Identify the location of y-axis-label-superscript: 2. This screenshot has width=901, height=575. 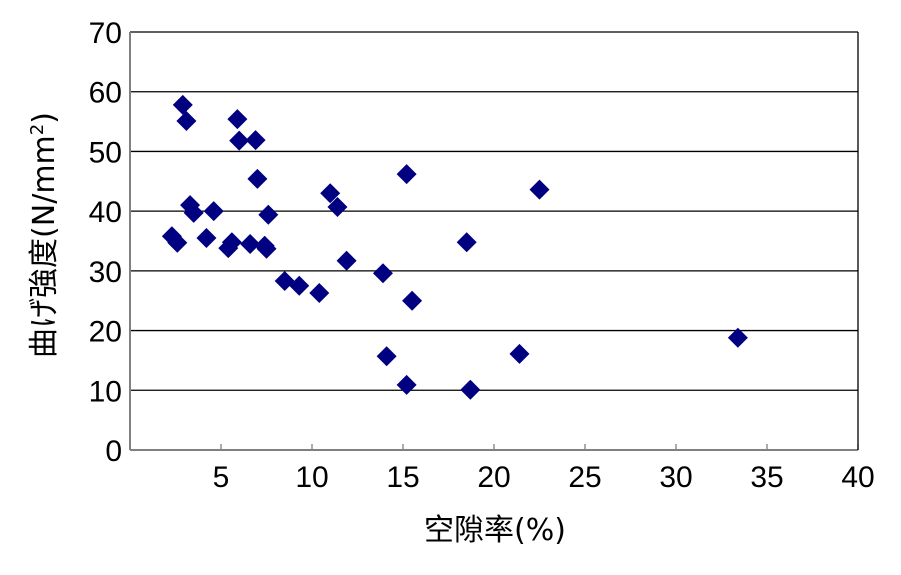
(37, 129).